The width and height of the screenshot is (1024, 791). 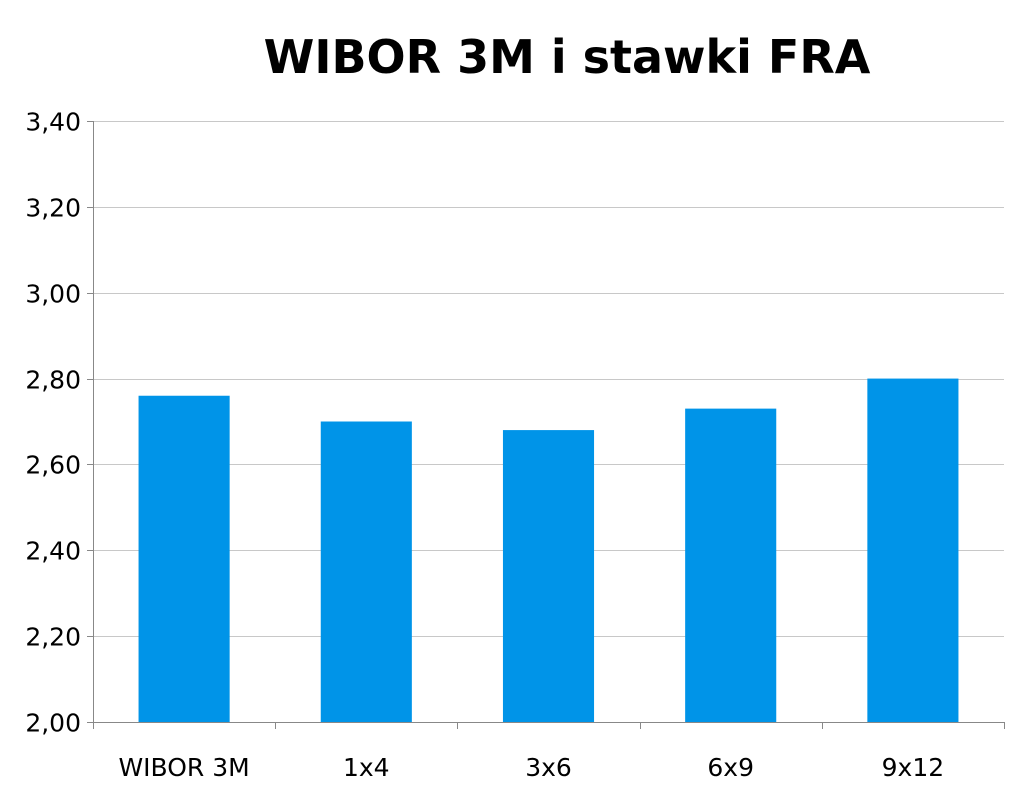 I want to click on x-tick-label: 6x9, so click(x=730, y=767).